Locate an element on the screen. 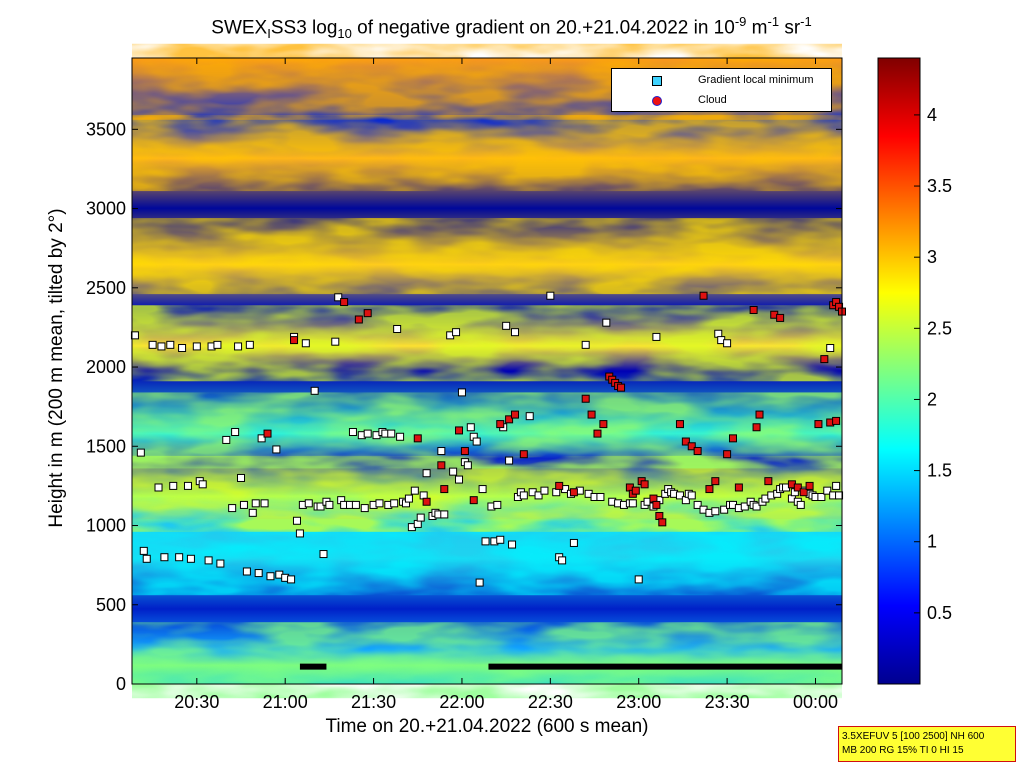  colorbar-tick-label: 1.5 is located at coordinates (939, 471).